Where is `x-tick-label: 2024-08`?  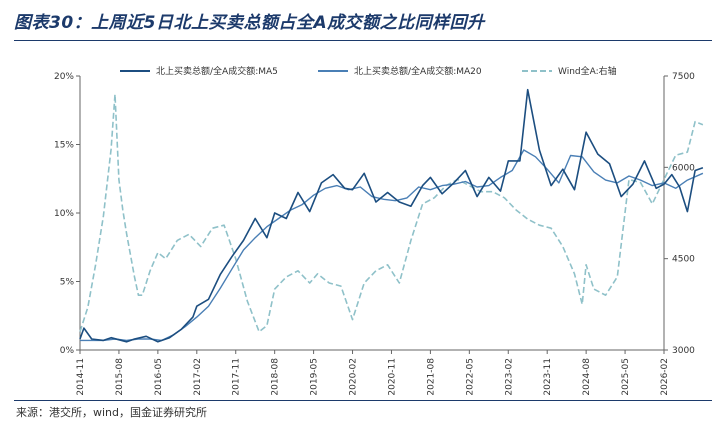 x-tick-label: 2024-08 is located at coordinates (587, 377).